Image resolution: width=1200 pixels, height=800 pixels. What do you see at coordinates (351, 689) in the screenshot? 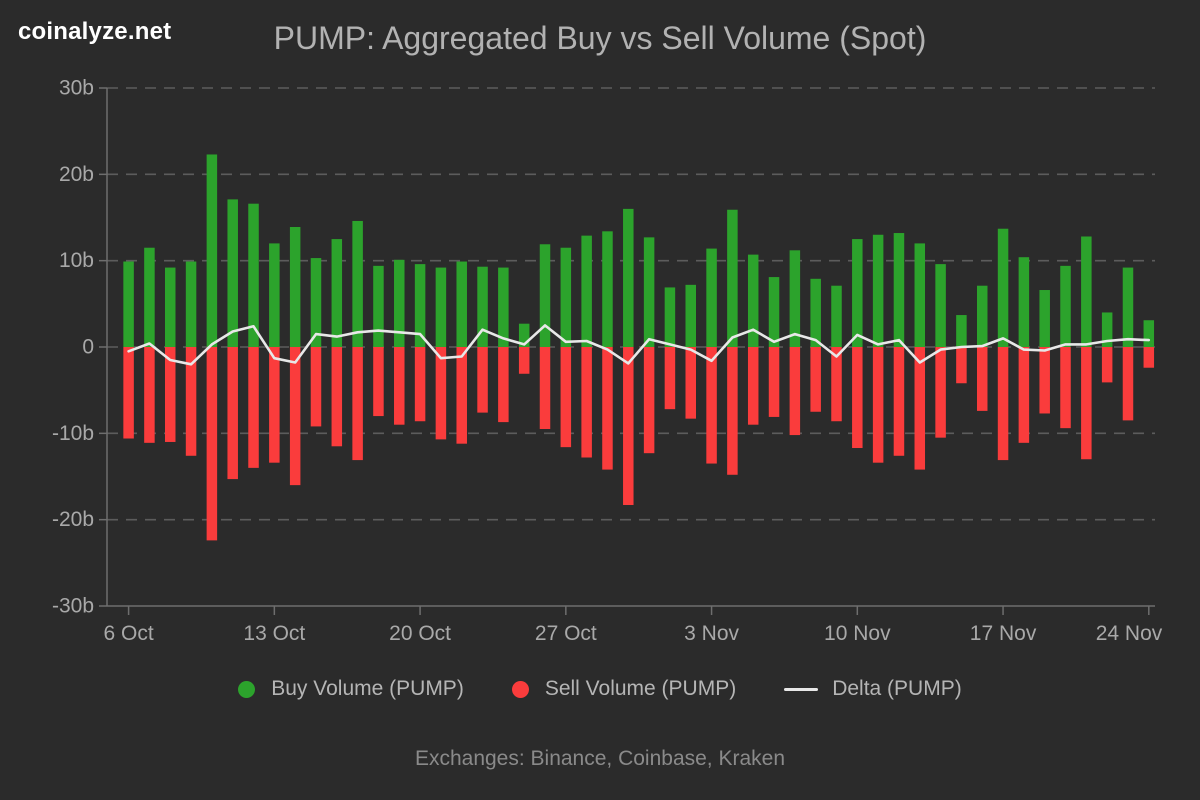
I see `legend-item-buy-volume: Buy Volume (PUMP)` at bounding box center [351, 689].